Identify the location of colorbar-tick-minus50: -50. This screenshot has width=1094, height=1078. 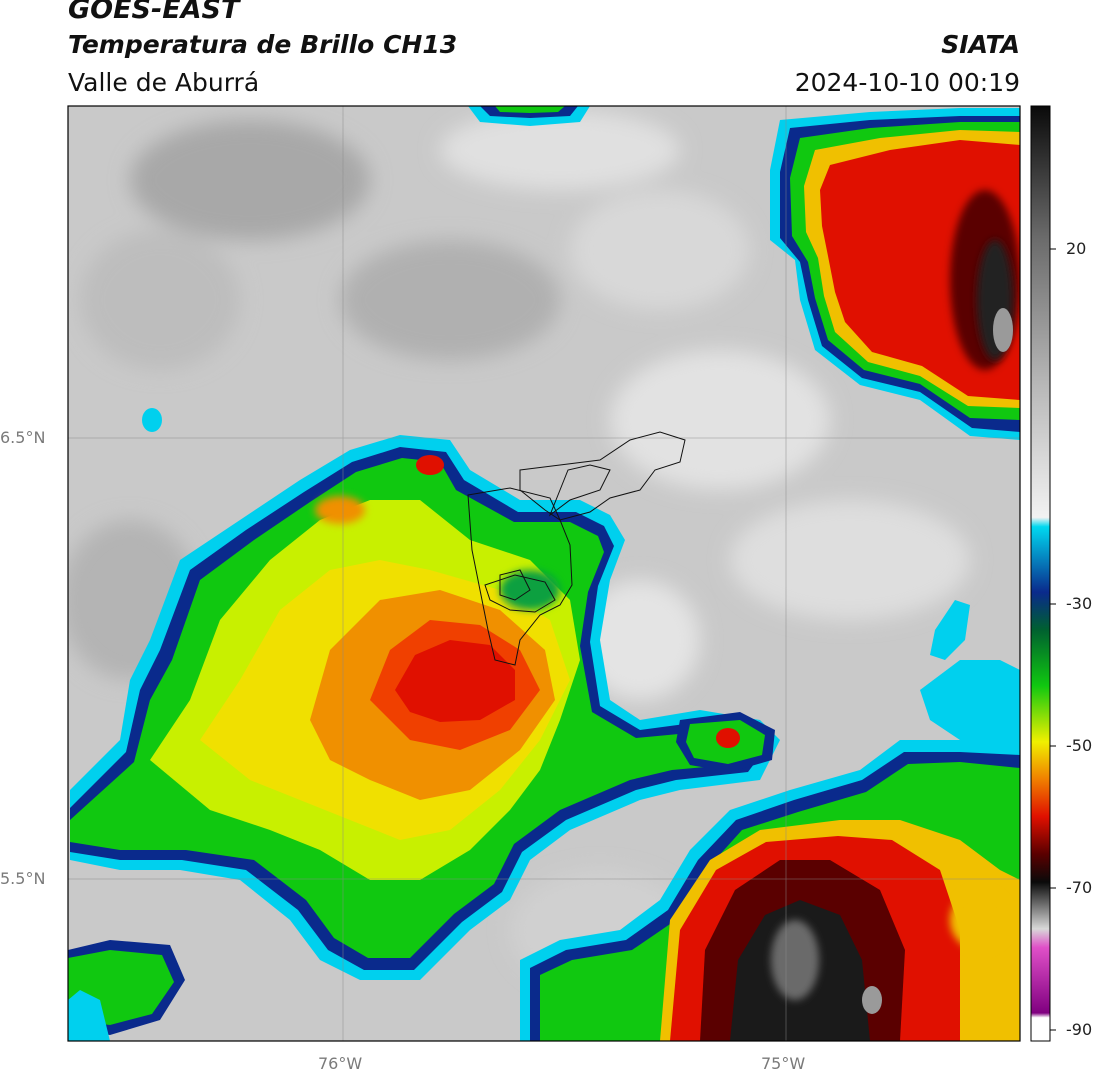
(1079, 745).